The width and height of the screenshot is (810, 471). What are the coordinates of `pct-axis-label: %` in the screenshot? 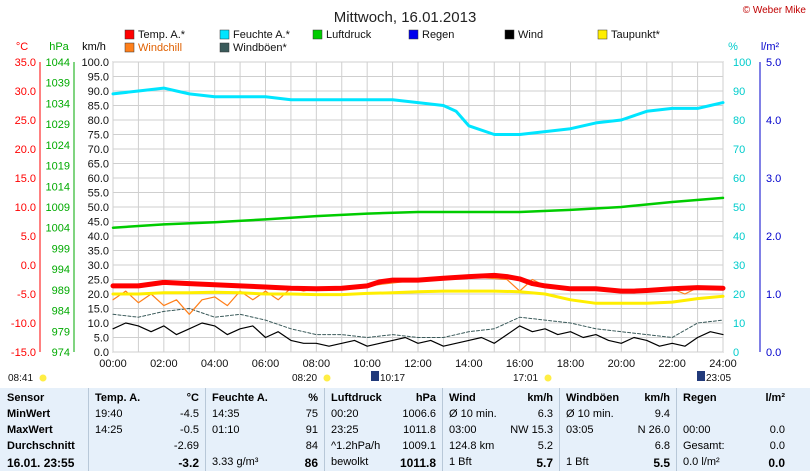 It's located at (733, 47).